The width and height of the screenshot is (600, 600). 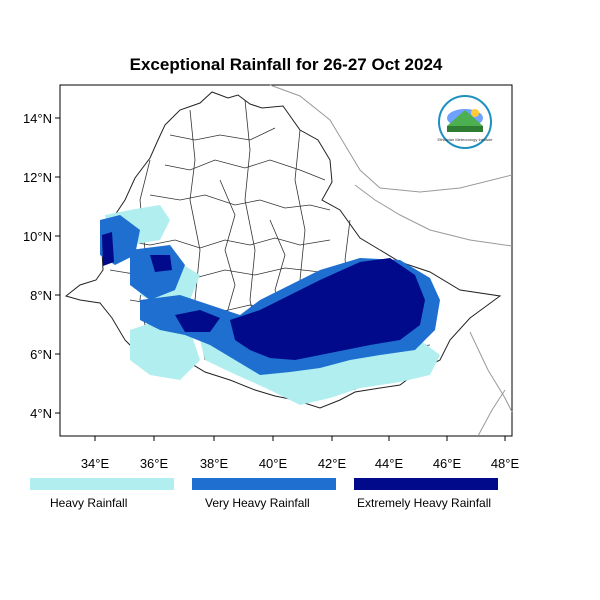 I want to click on svg-text:Ethiopian Meteorology Institut: Ethiopian Meteorology Institute, so click(x=466, y=139).